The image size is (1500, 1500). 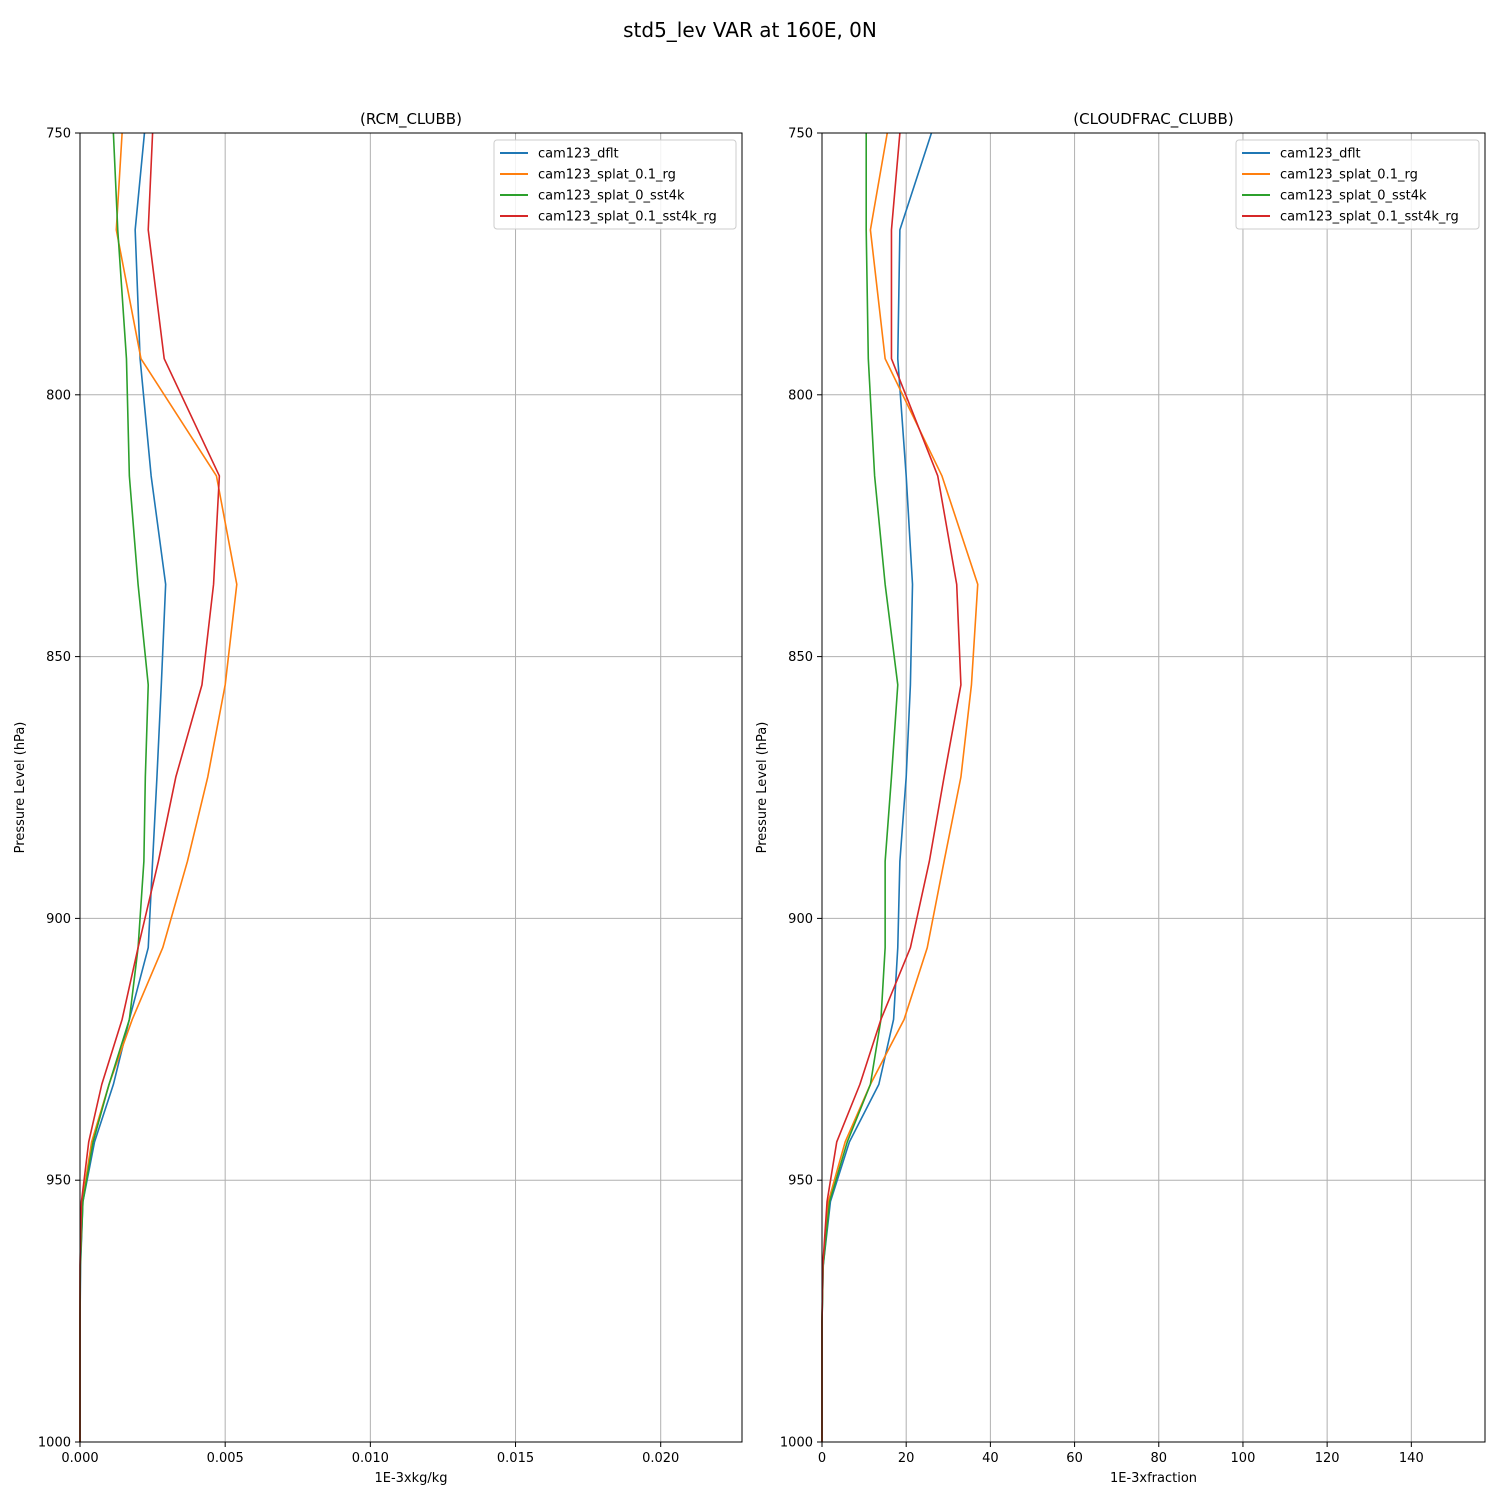 I want to click on figure-title: std5_lev VAR at 160E, 0N, so click(x=750, y=30).